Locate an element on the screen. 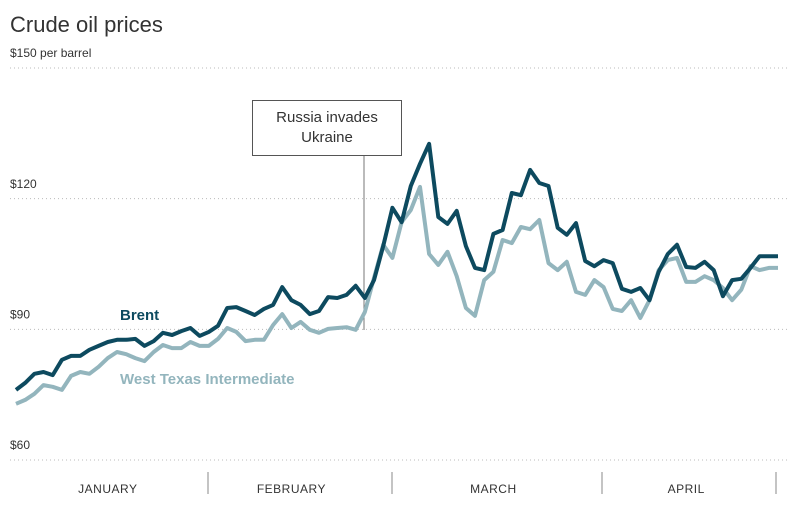 The height and width of the screenshot is (518, 800). y-tick-label: $120 is located at coordinates (23, 184).